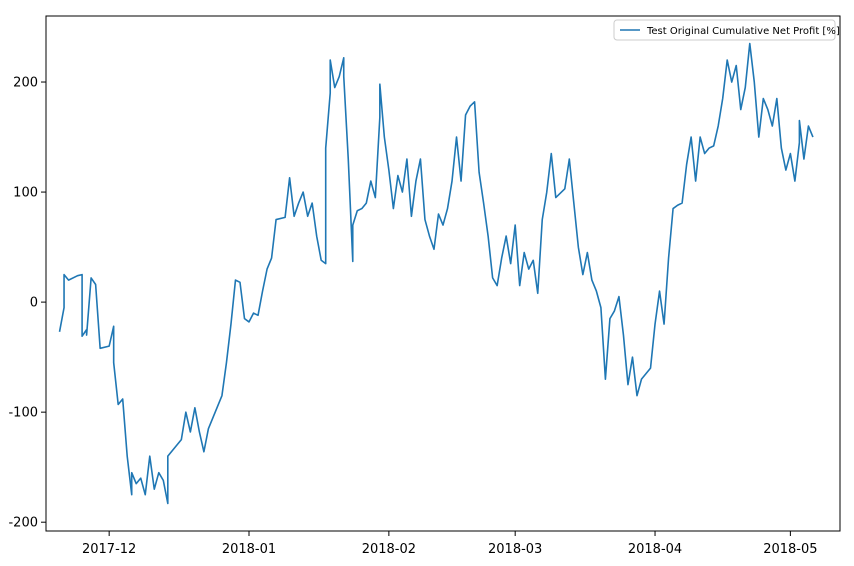 The image size is (854, 566). Describe the element at coordinates (109, 549) in the screenshot. I see `x-tick-label: 2017-12` at that location.